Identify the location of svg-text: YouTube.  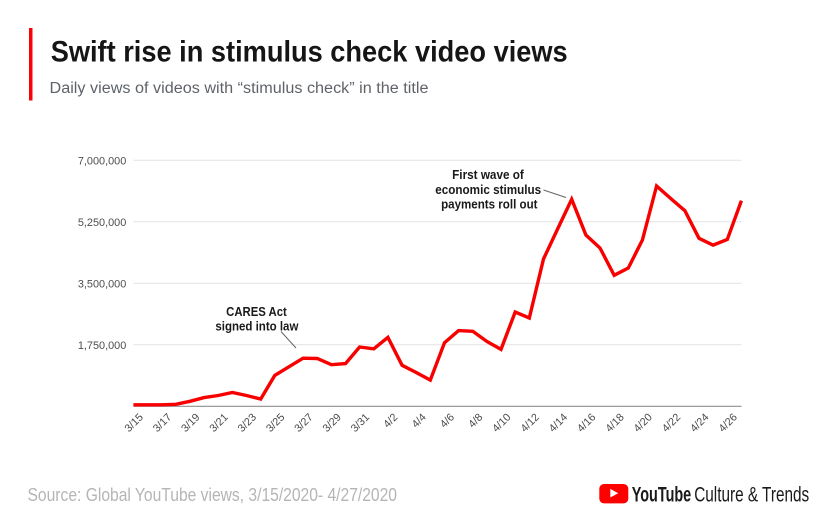
(662, 493).